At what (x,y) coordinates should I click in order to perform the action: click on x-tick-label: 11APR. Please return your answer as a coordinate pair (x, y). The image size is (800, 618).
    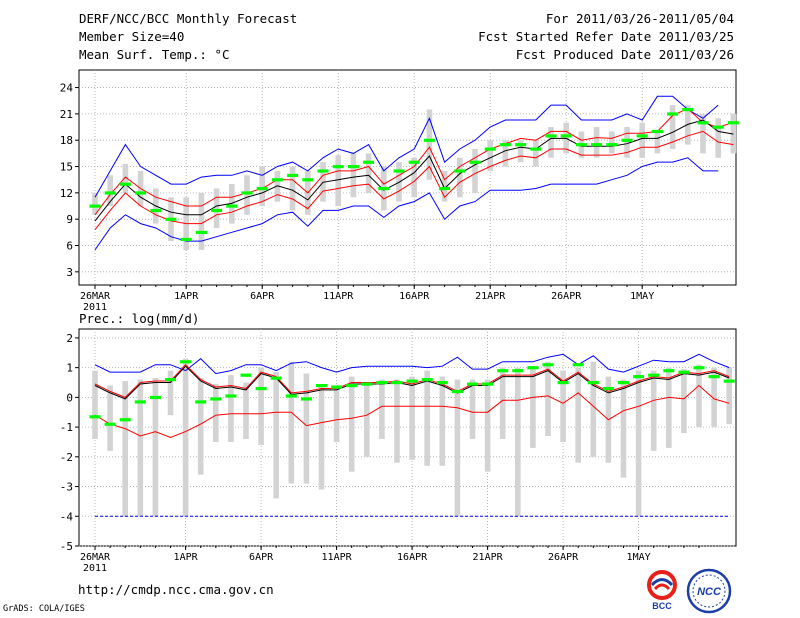
    Looking at the image, I should click on (338, 296).